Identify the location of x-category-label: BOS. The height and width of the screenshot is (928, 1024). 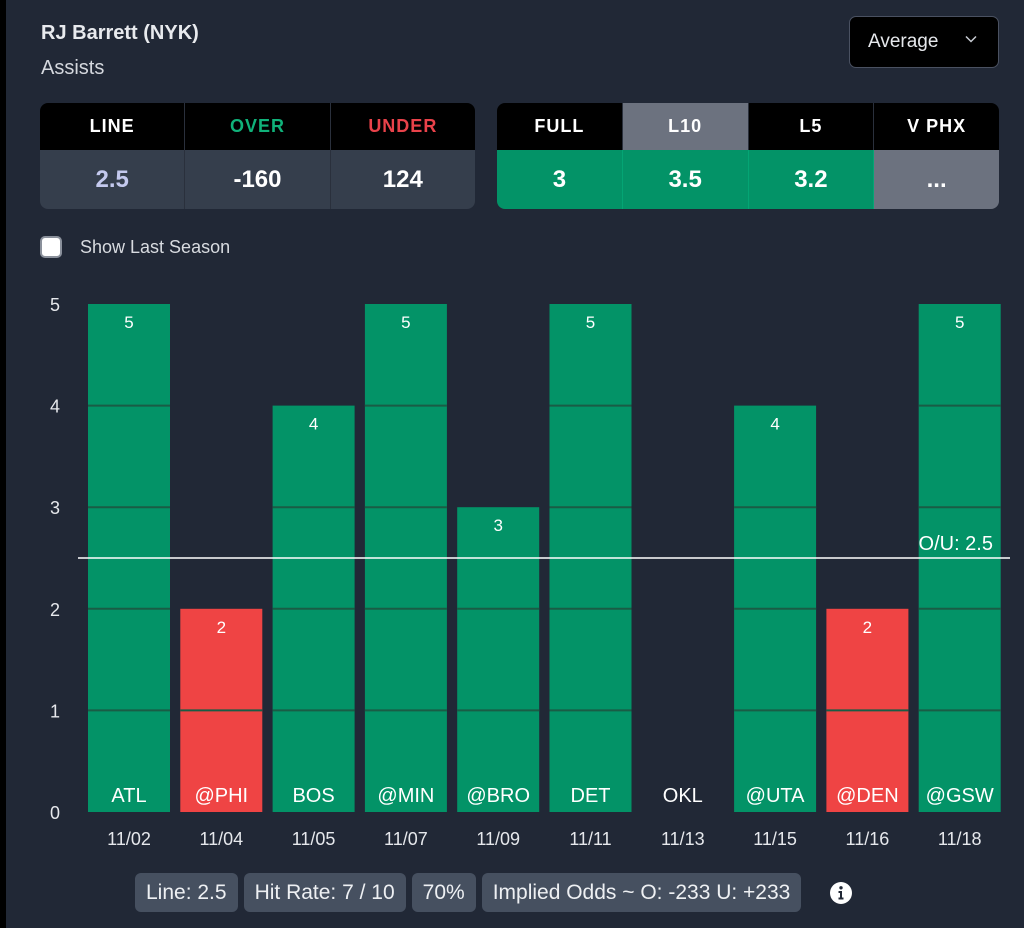
(313, 796).